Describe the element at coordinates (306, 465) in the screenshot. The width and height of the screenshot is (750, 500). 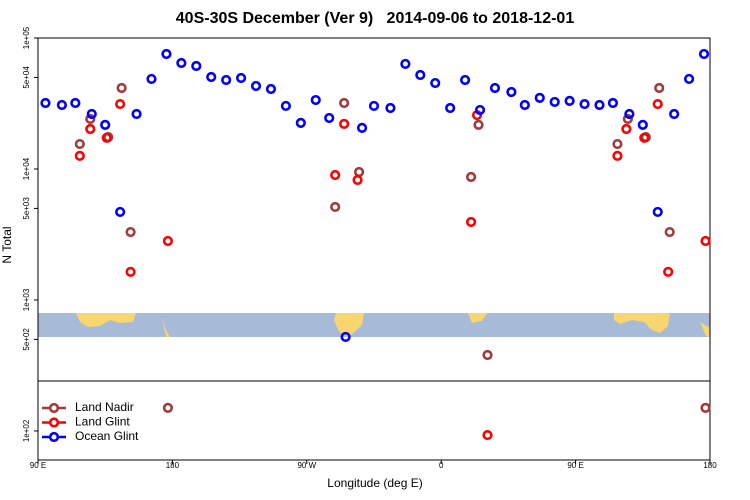
I see `x-tick-label: 90 W` at that location.